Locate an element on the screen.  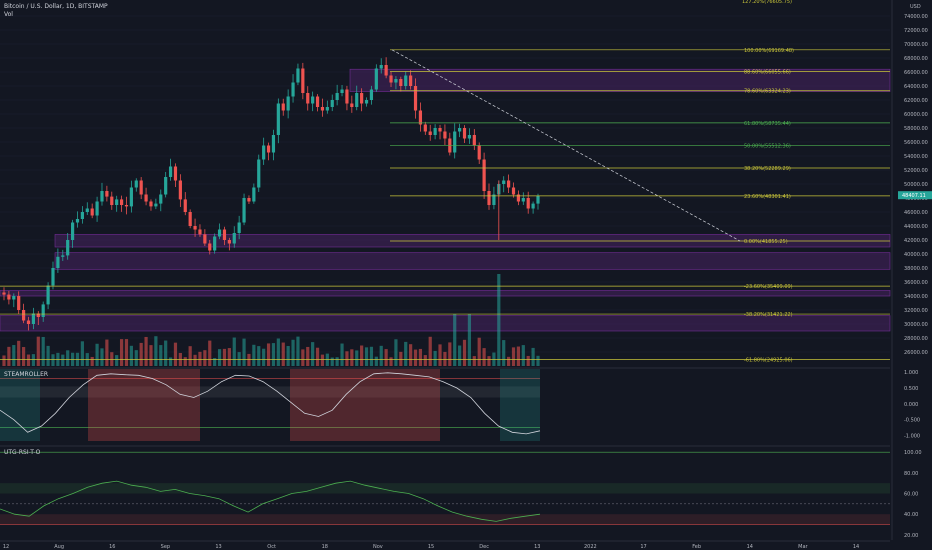
time-tick-label: 16 is located at coordinates (112, 547).